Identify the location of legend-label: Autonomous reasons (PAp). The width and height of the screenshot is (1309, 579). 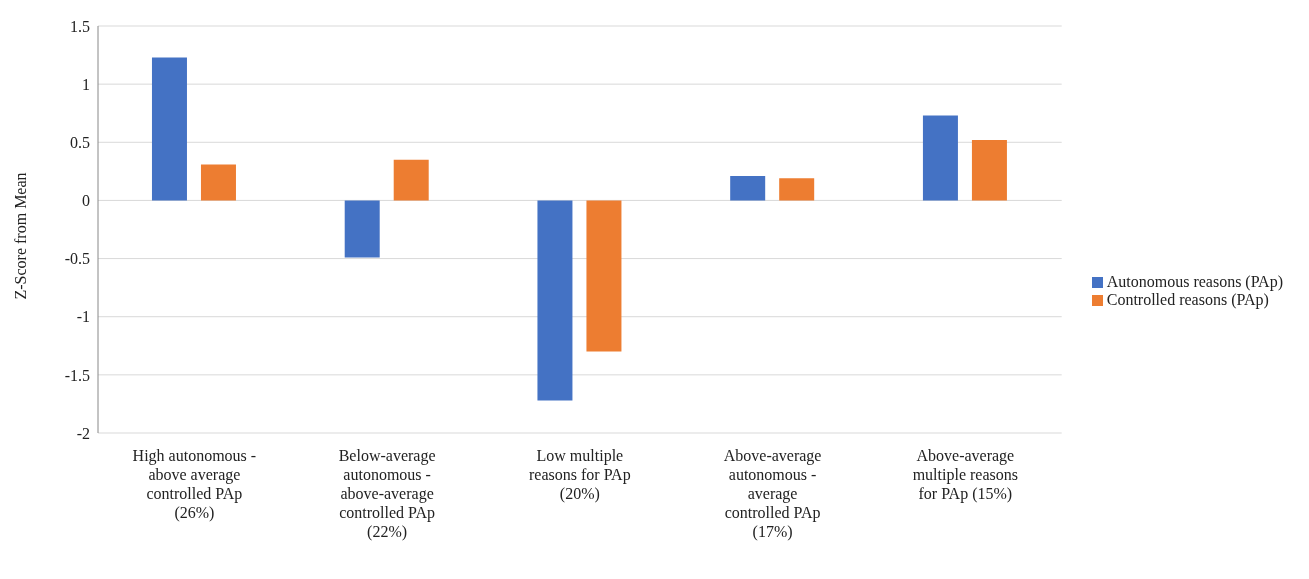
(1194, 281).